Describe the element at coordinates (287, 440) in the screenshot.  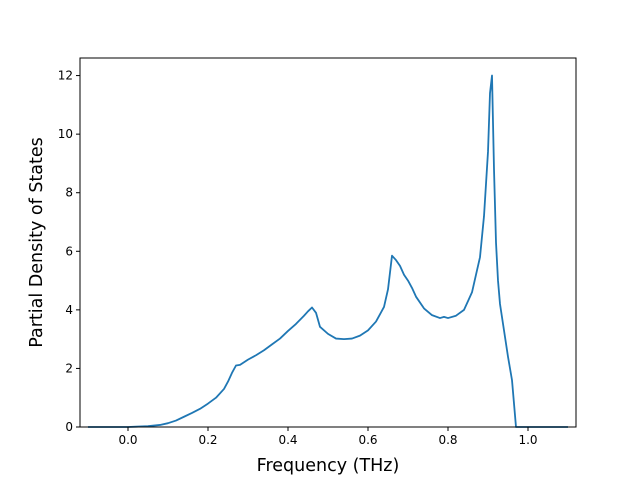
I see `x-tick-label: 0.4` at that location.